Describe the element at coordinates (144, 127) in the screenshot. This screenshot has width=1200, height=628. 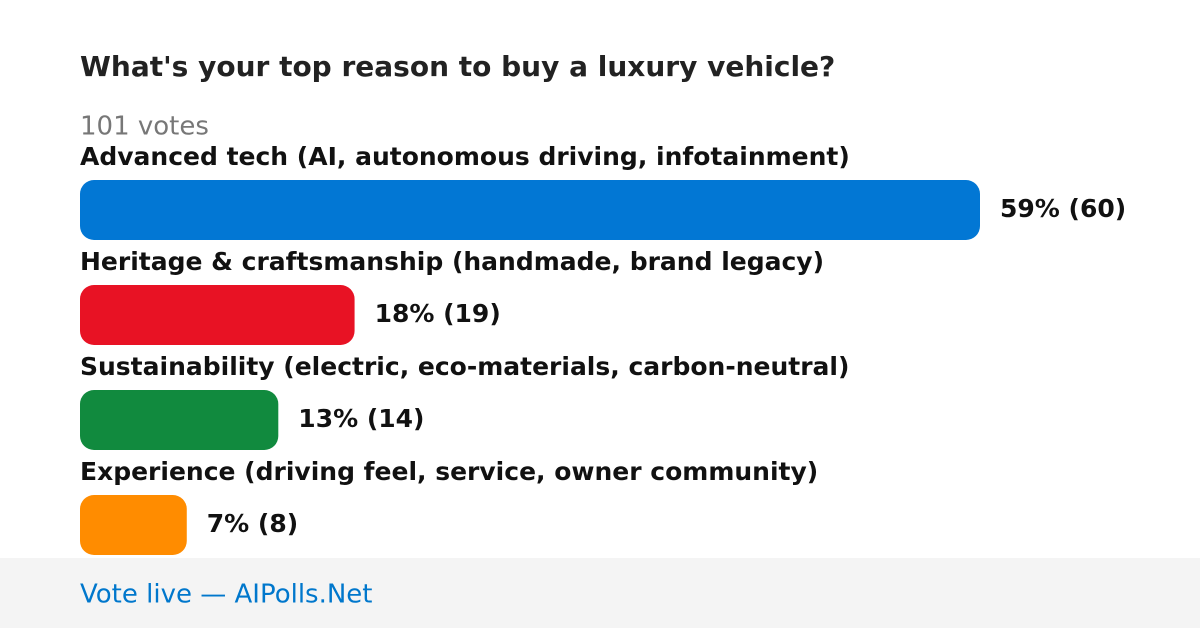
I see `vote-count: 101 votes` at that location.